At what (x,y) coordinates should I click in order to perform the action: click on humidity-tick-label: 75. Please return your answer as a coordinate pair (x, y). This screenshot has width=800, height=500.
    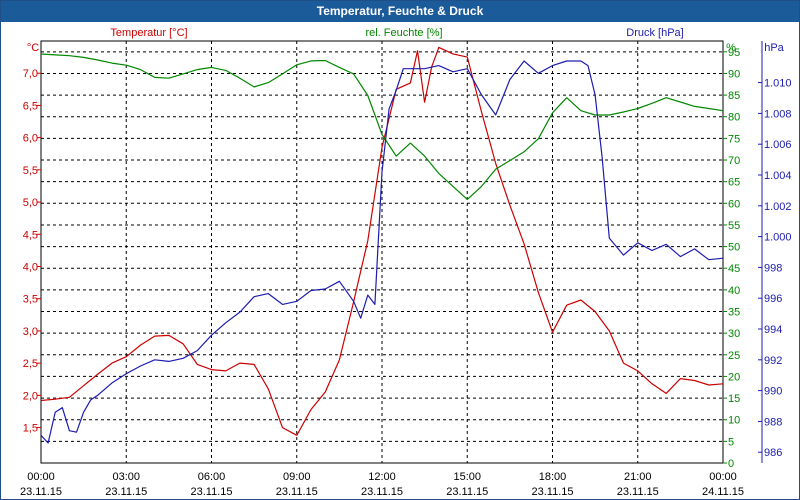
    Looking at the image, I should click on (734, 139).